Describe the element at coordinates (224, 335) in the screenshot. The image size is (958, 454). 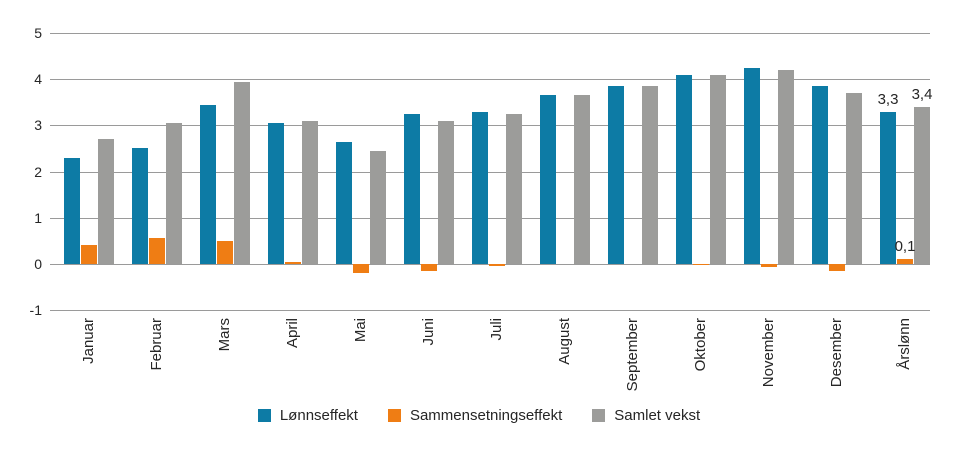
I see `x-tick-label-mars: Mars` at that location.